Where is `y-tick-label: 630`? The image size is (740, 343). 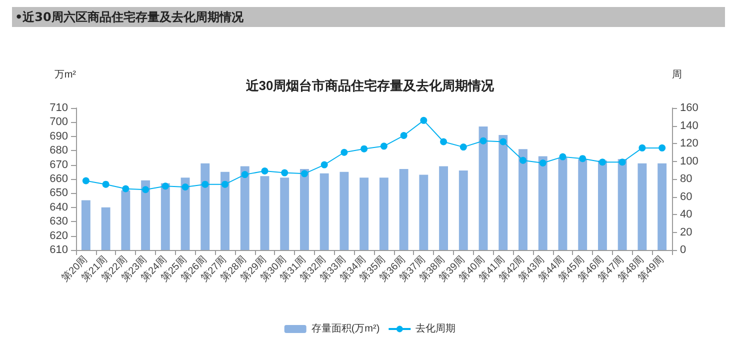 y-tick-label: 630 is located at coordinates (59, 222).